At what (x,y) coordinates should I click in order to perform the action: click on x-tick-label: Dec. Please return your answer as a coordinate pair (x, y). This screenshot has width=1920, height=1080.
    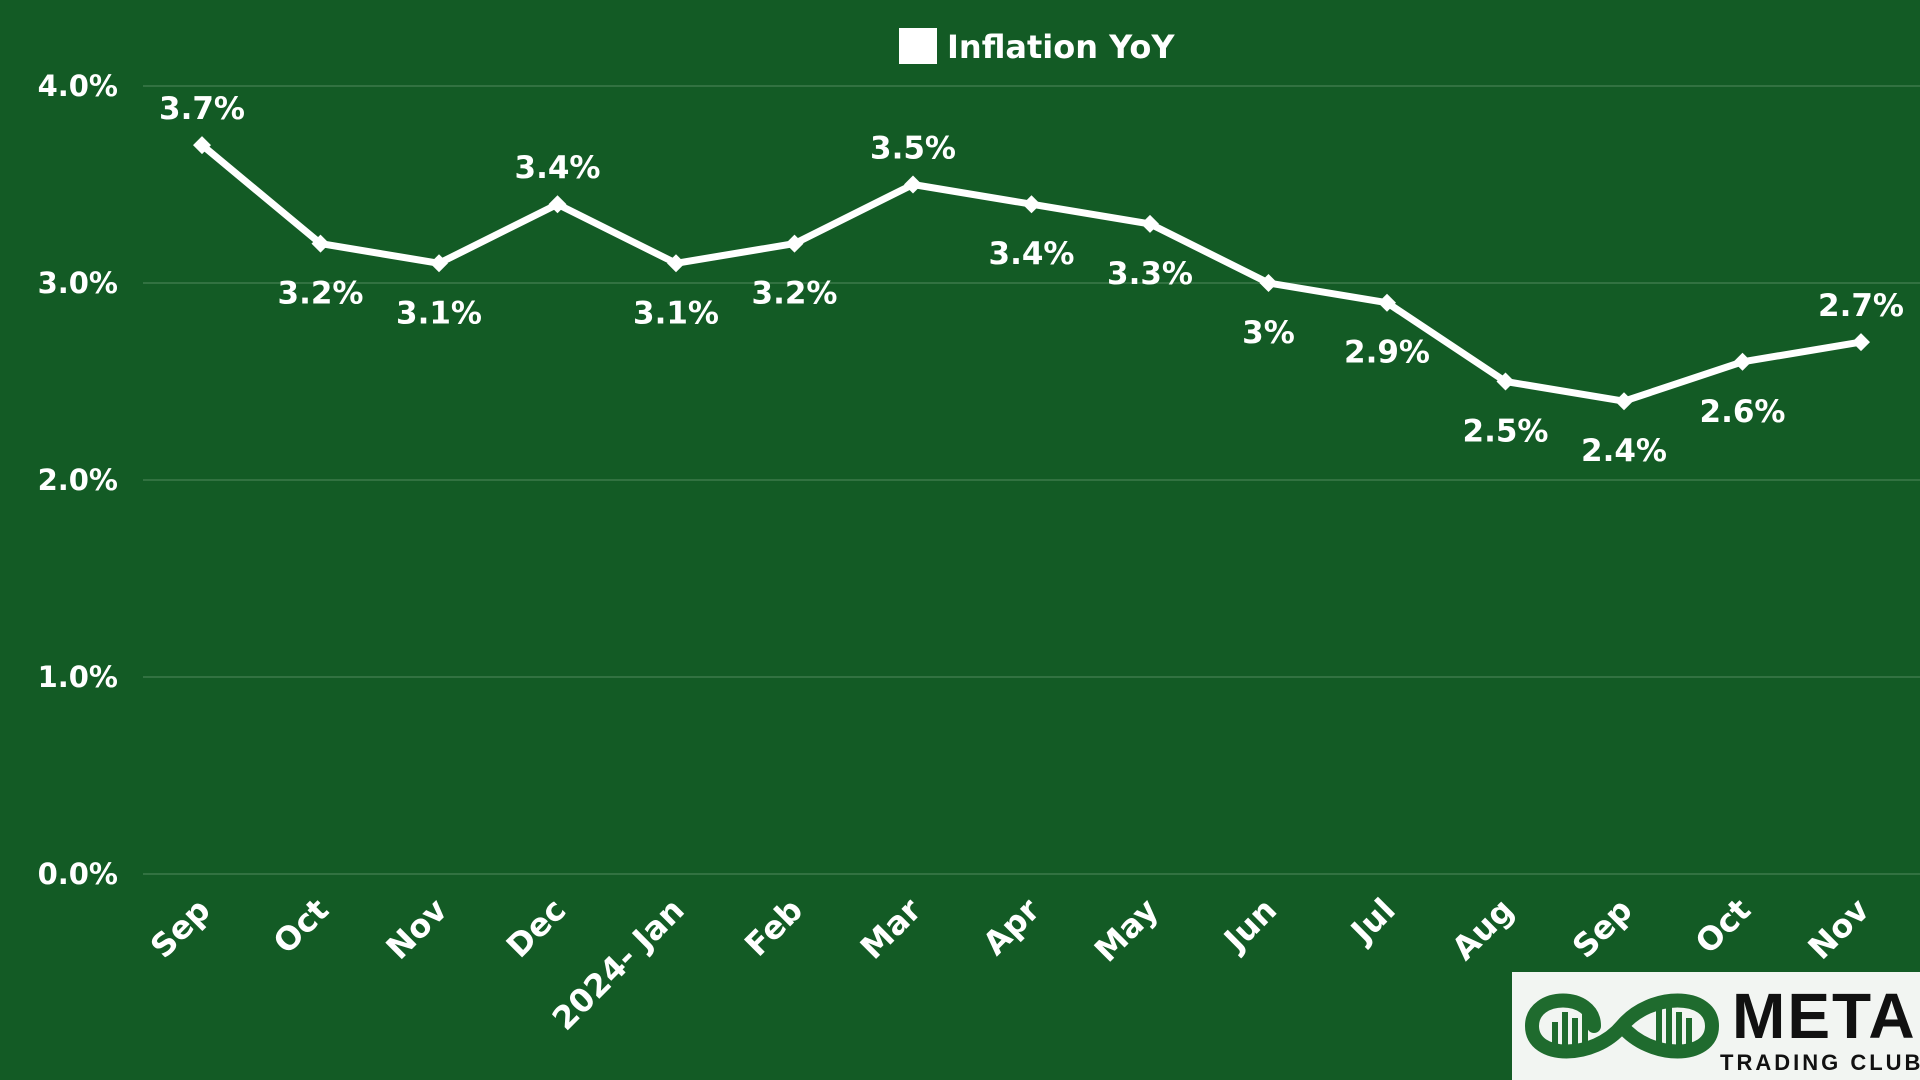
    Looking at the image, I should click on (536, 928).